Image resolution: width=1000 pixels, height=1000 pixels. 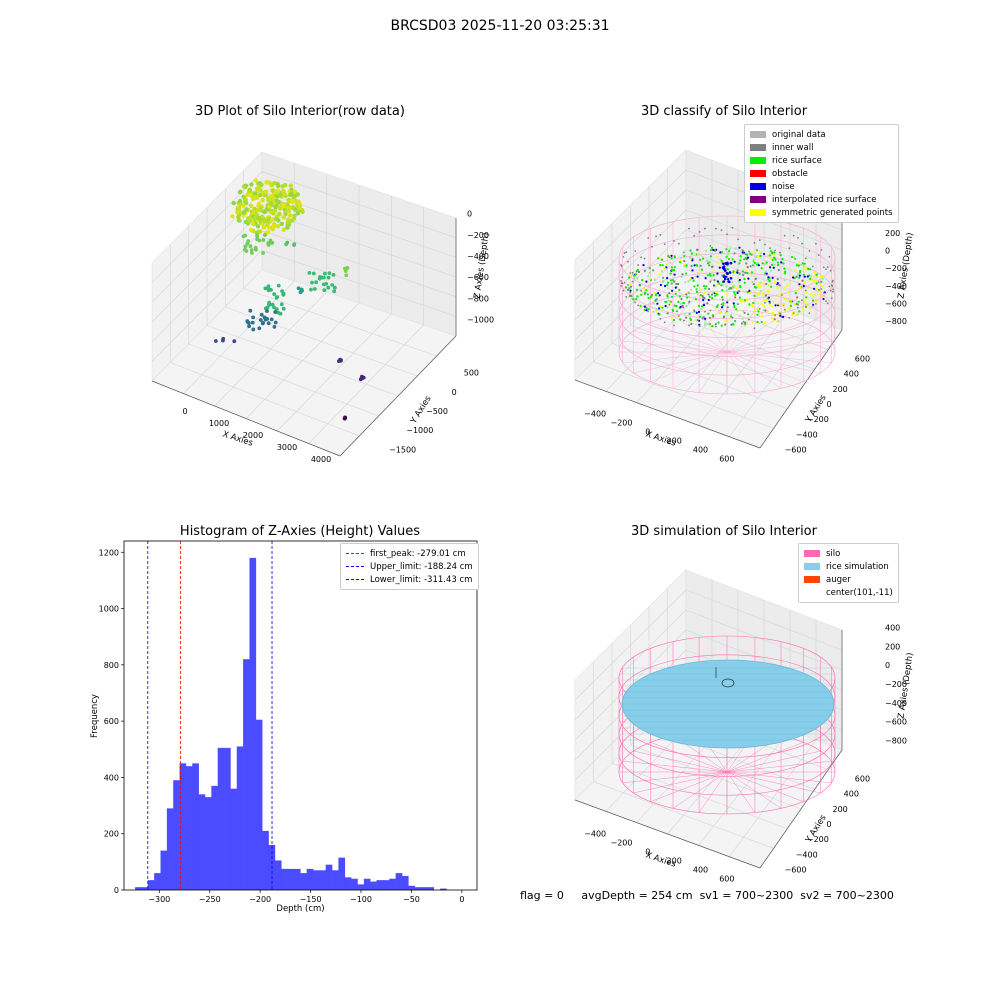 What do you see at coordinates (300, 111) in the screenshot?
I see `raw-plot-title: 3D Plot of Silo Interior(row data)` at bounding box center [300, 111].